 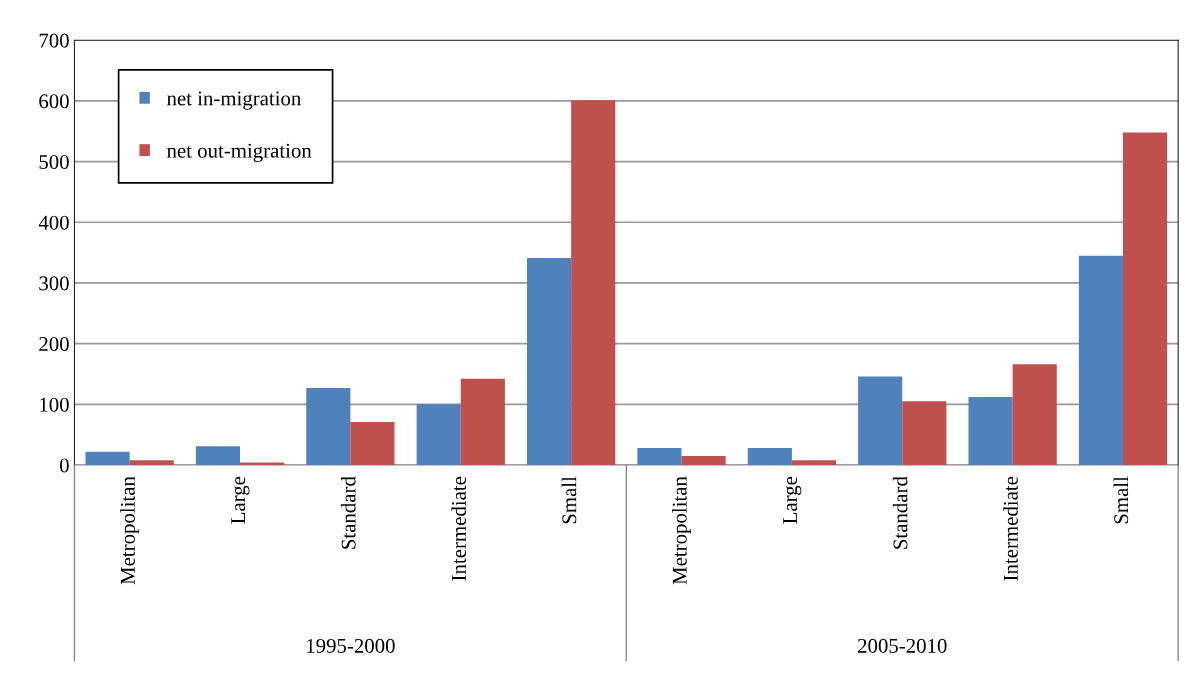 What do you see at coordinates (64, 465) in the screenshot?
I see `y-tick-label: 0` at bounding box center [64, 465].